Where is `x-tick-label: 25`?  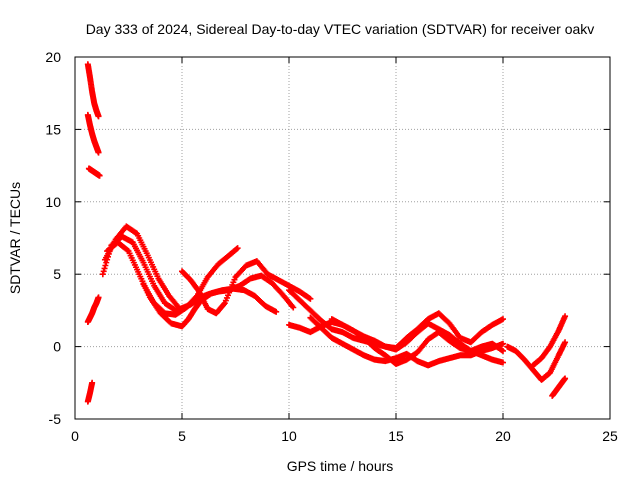 x-tick-label: 25 is located at coordinates (610, 436).